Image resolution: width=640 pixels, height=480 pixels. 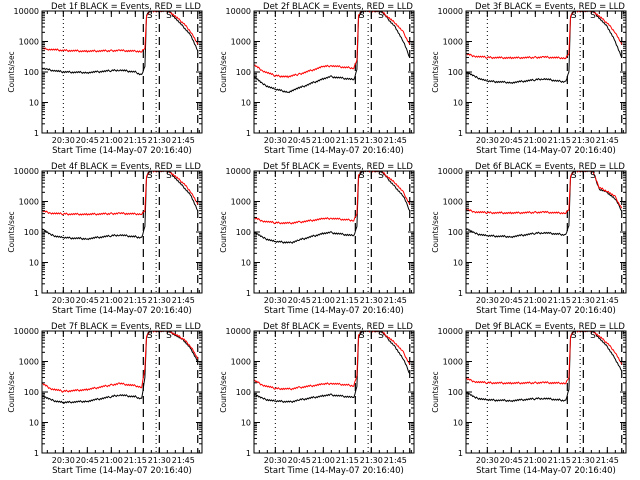 What do you see at coordinates (126, 167) in the screenshot?
I see `panel-title: Det 4f BLACK = Events, RED = LLD` at bounding box center [126, 167].